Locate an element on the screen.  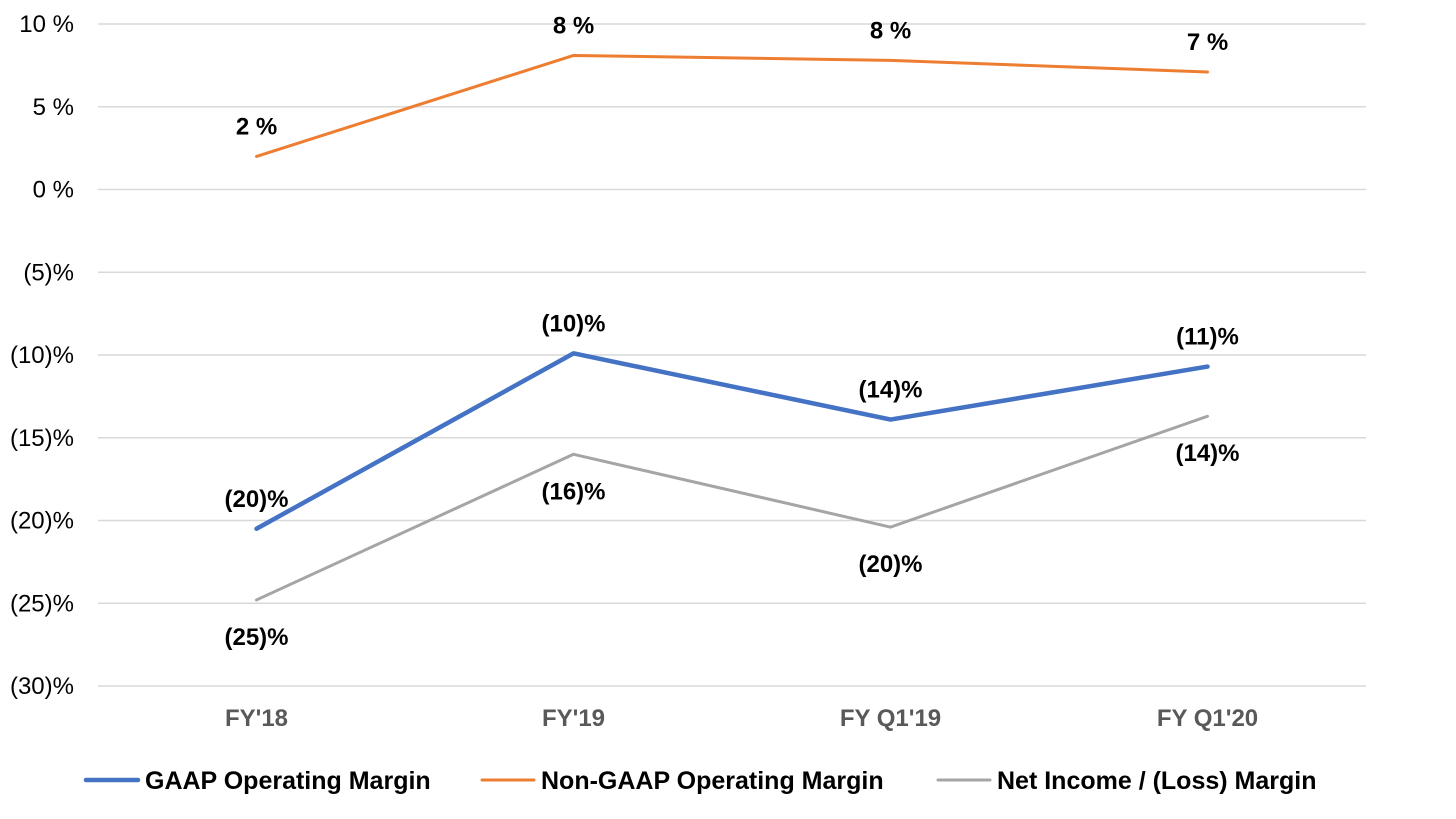
y-axis-tick-labels: 10 % 5 % 0 % (5)% (10)% (15)% (20)% (25)% (30)% is located at coordinates (42, 355).